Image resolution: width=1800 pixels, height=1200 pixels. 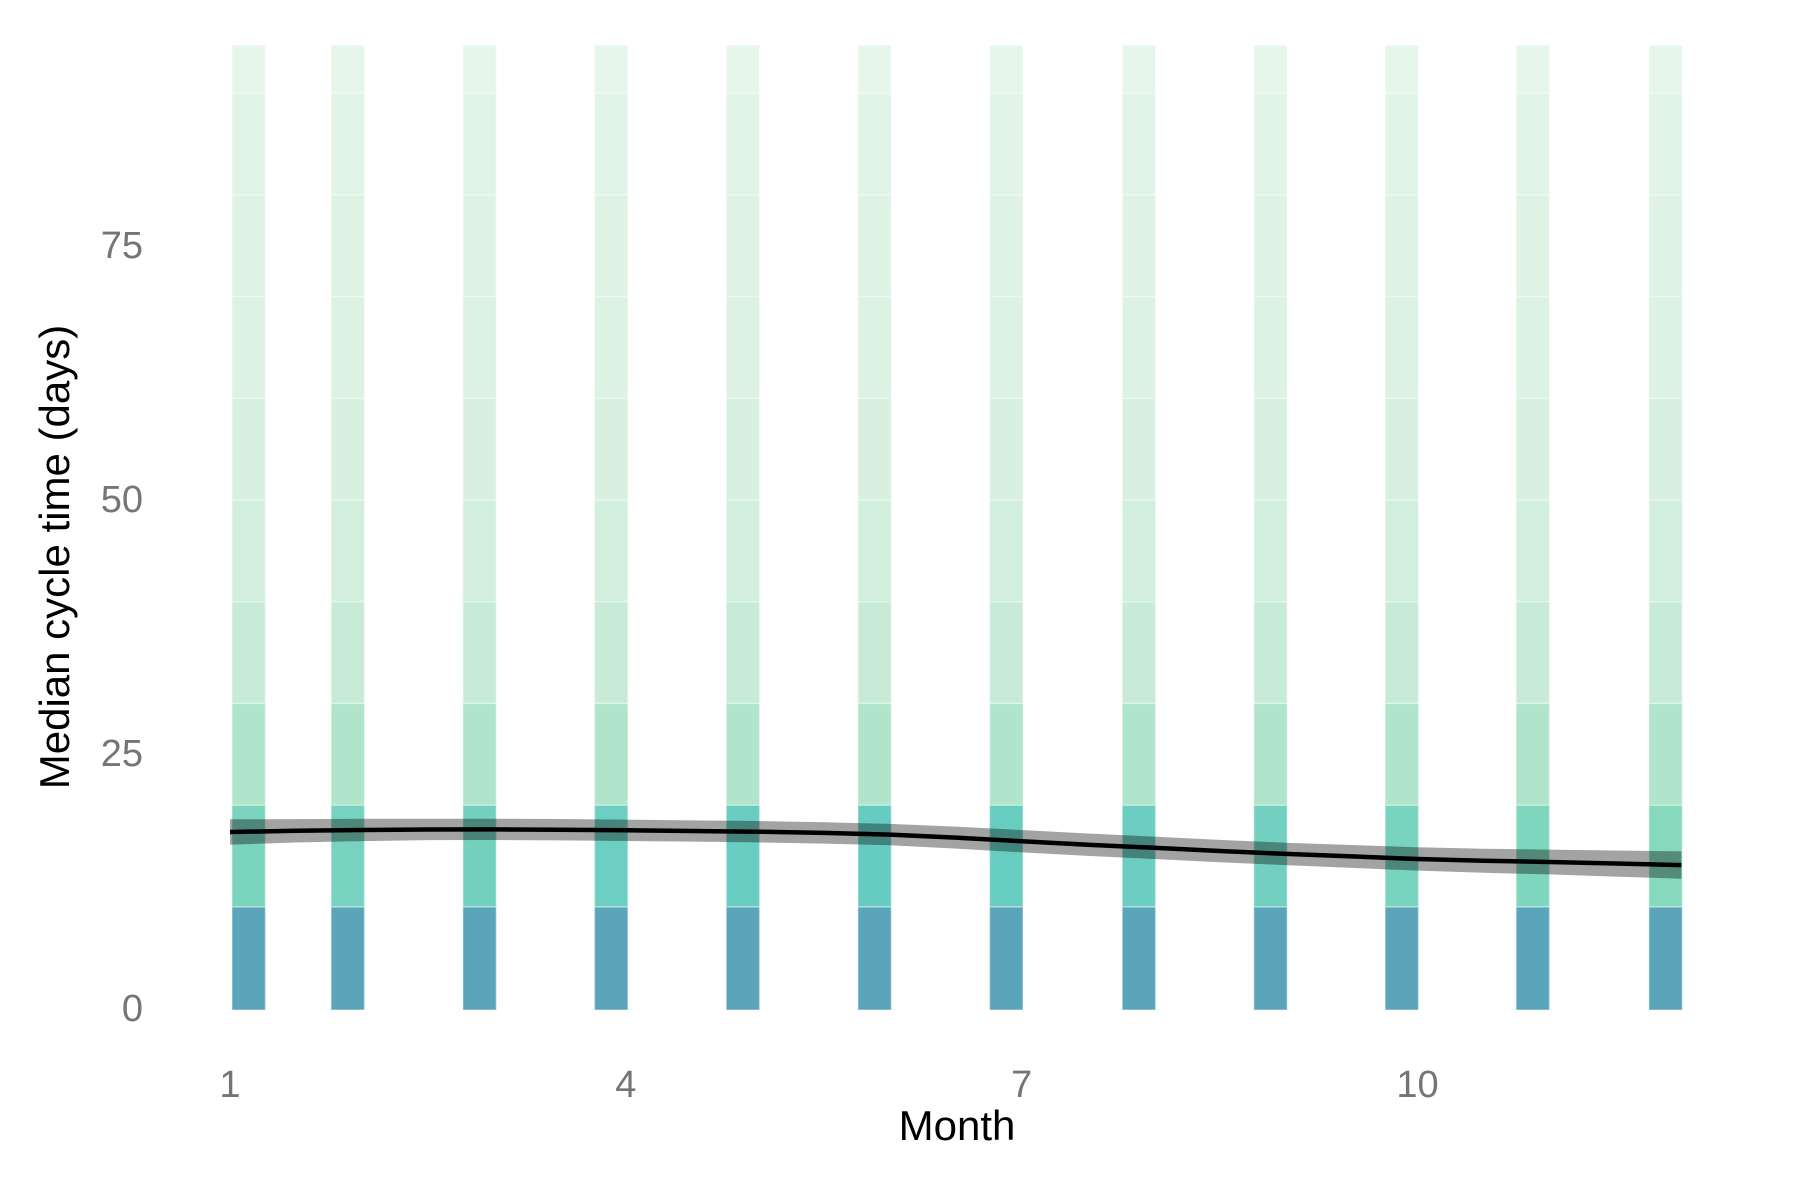 I want to click on smooth-line, so click(x=955, y=847).